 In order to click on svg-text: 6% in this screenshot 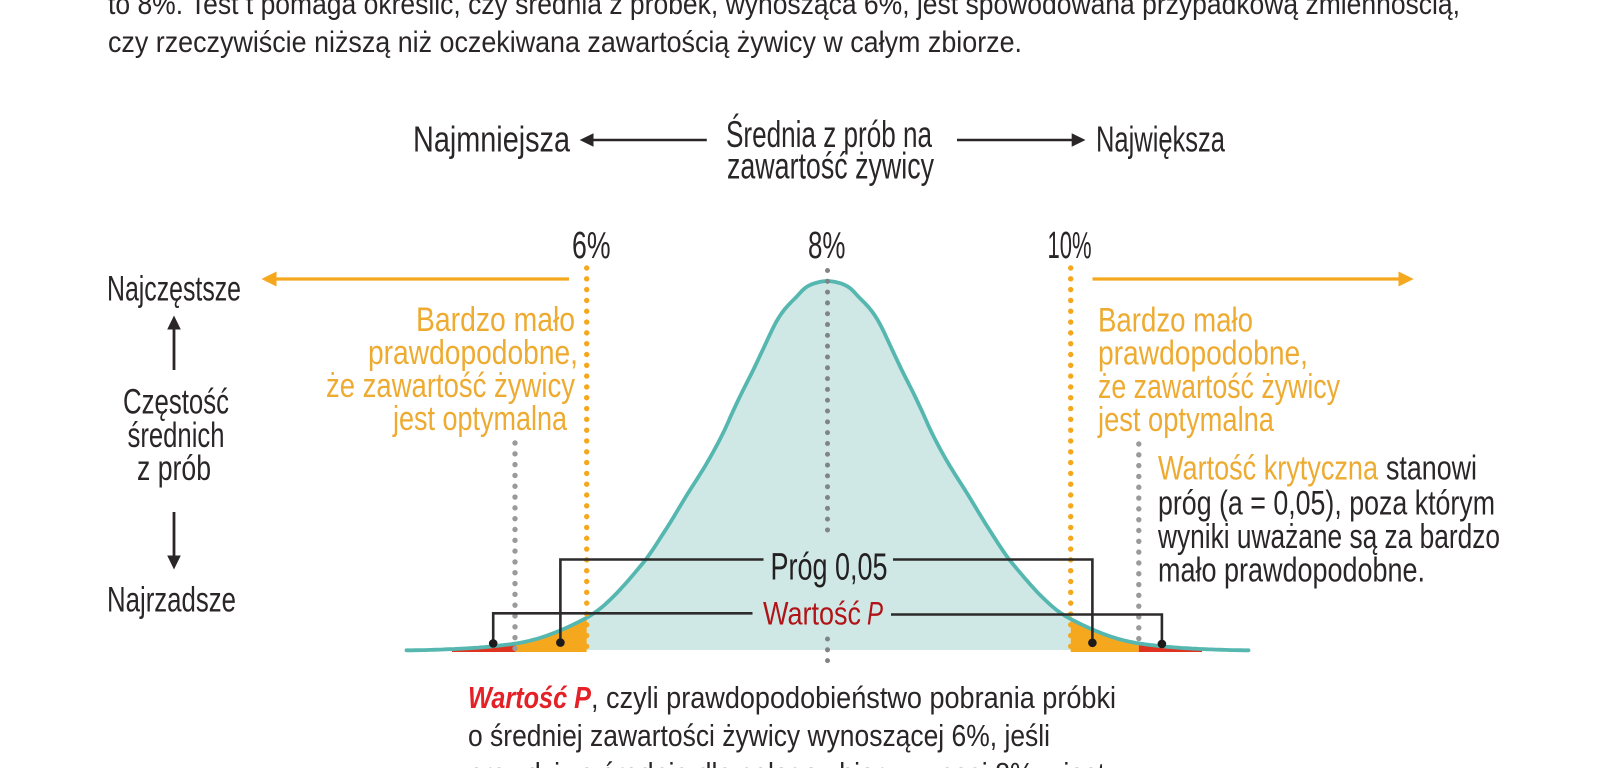, I will do `click(591, 246)`.